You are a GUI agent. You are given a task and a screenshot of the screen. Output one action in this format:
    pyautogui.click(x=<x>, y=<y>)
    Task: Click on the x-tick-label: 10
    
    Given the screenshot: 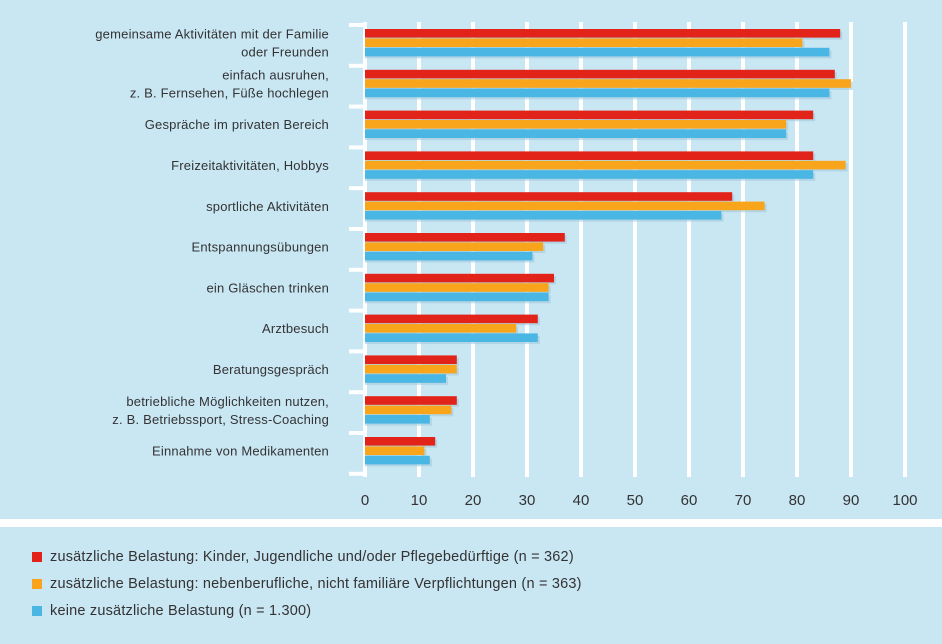 What is the action you would take?
    pyautogui.click(x=419, y=500)
    